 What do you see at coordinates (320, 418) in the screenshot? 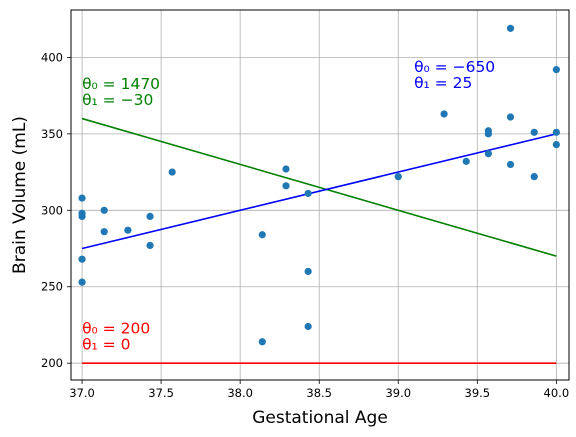
I see `x-axis-label: Gestational Age` at bounding box center [320, 418].